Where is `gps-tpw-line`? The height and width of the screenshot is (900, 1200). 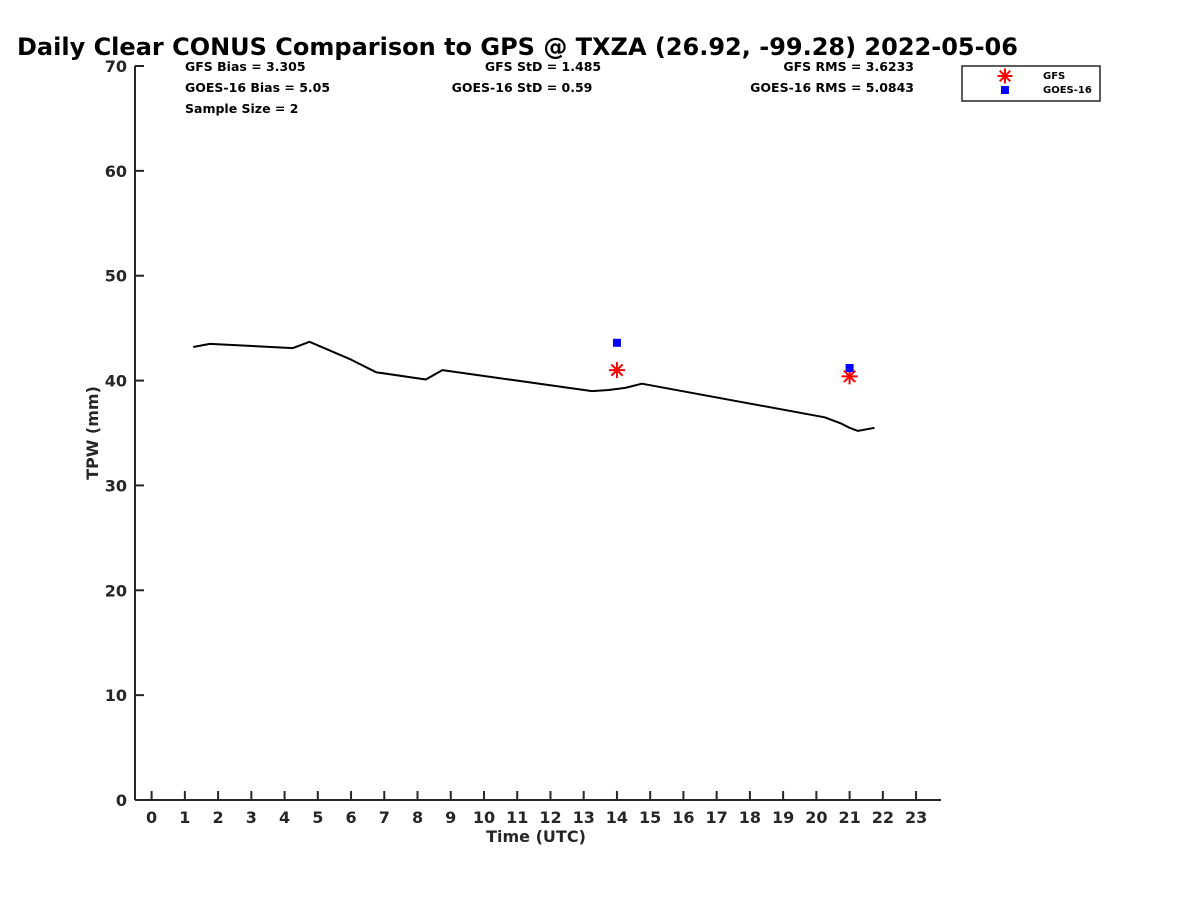 gps-tpw-line is located at coordinates (534, 386).